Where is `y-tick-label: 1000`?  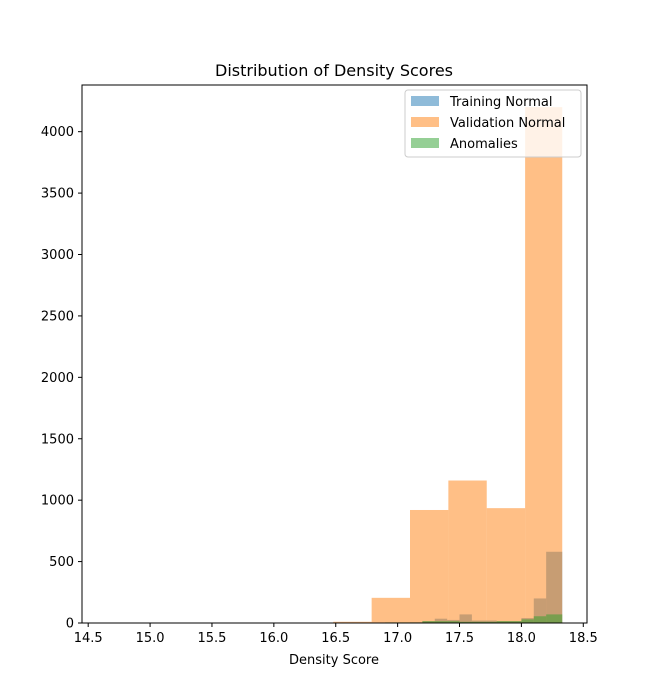 y-tick-label: 1000 is located at coordinates (57, 501).